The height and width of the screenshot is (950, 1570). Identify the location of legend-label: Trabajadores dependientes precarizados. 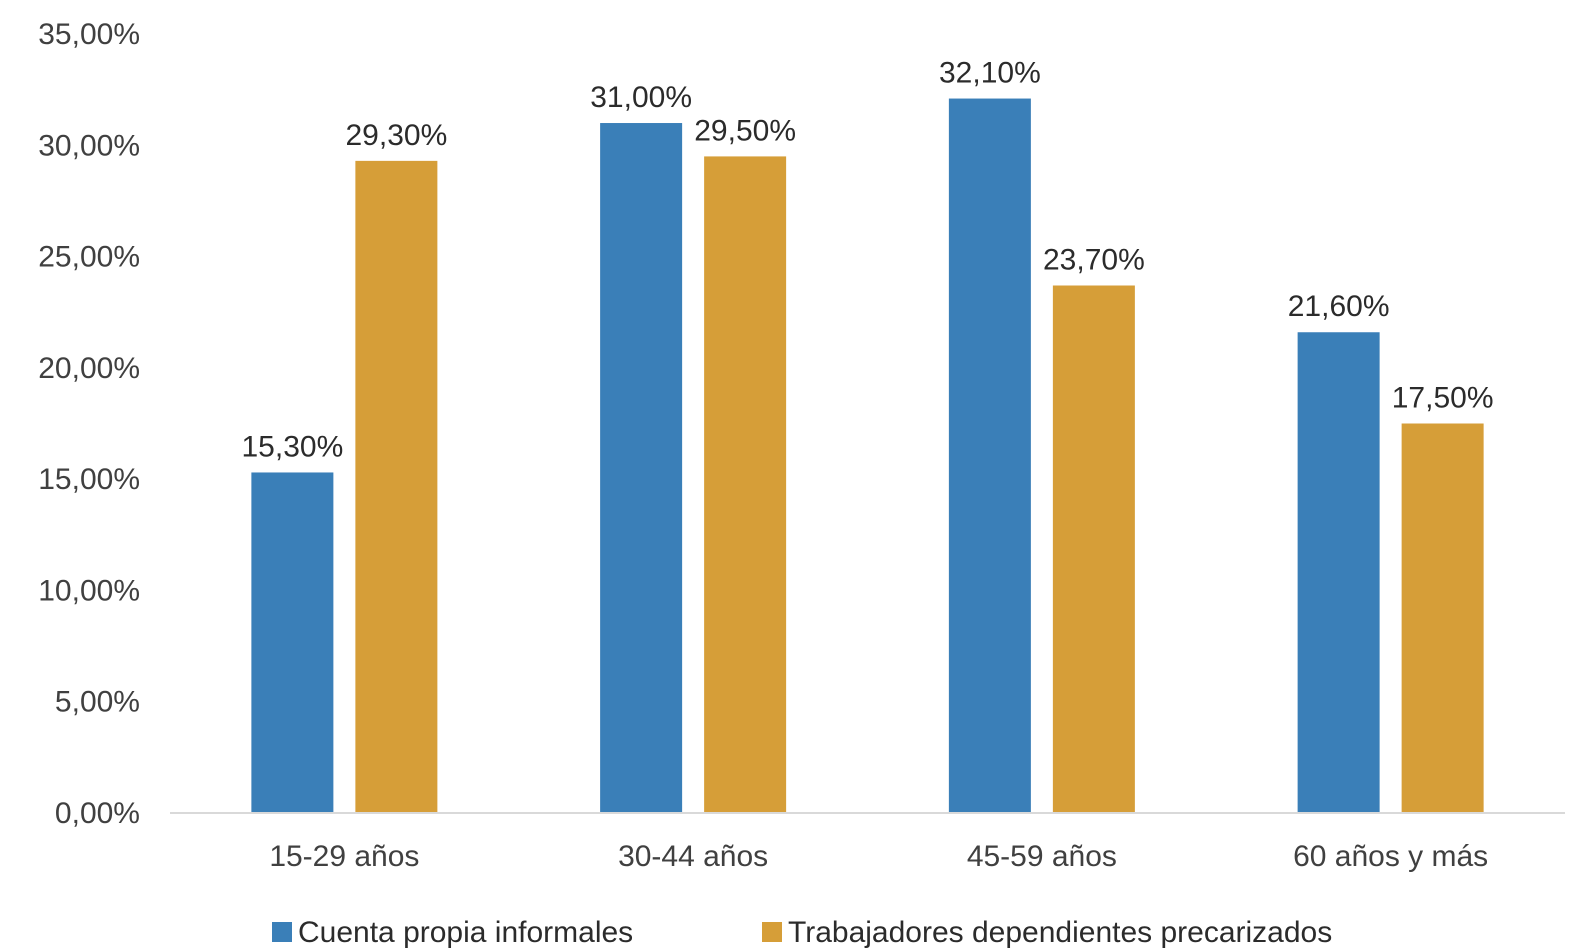
(1060, 932).